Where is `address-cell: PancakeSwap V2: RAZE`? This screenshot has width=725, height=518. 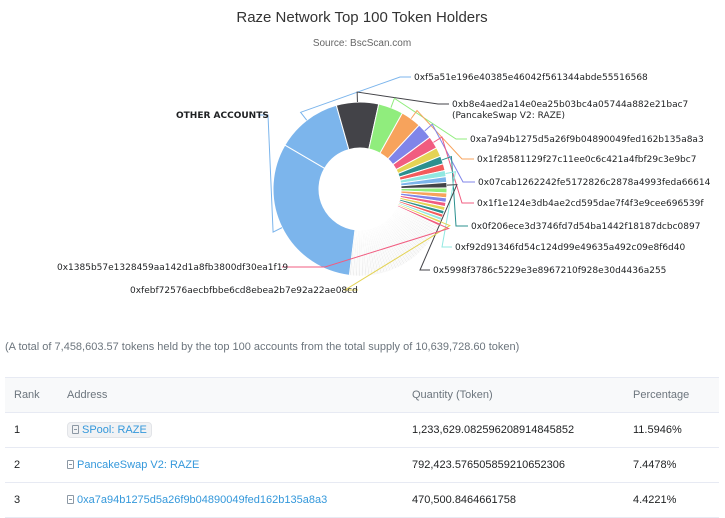
address-cell: PancakeSwap V2: RAZE is located at coordinates (230, 465).